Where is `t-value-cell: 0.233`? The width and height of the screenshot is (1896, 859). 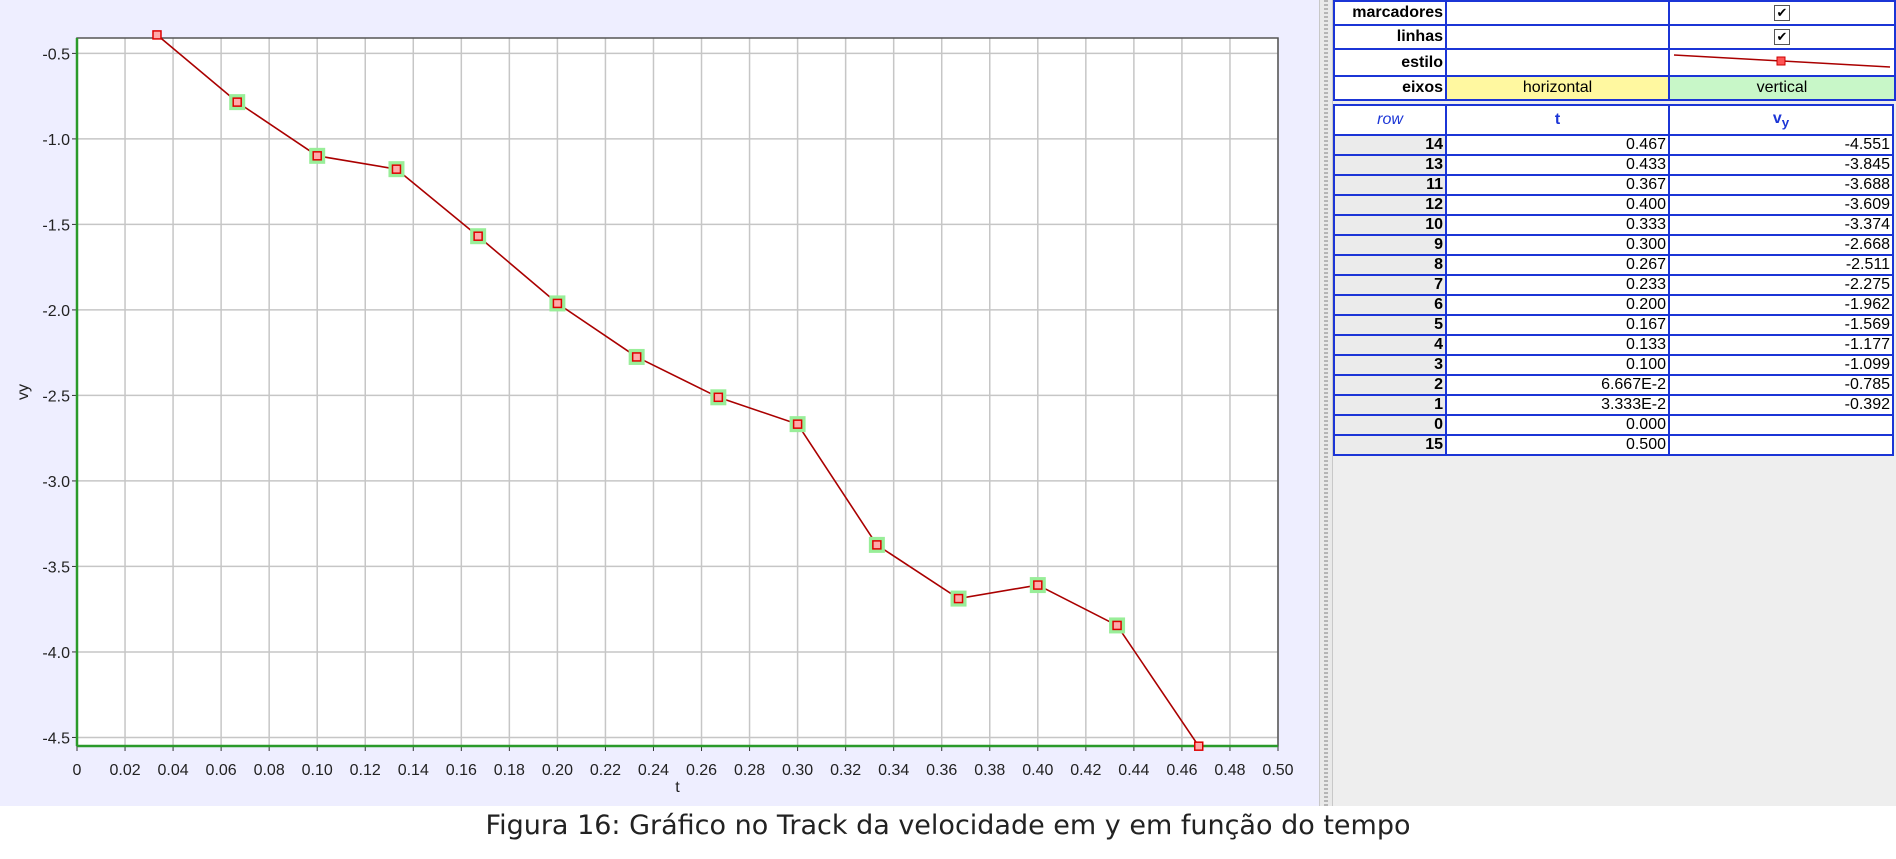 t-value-cell: 0.233 is located at coordinates (1557, 285).